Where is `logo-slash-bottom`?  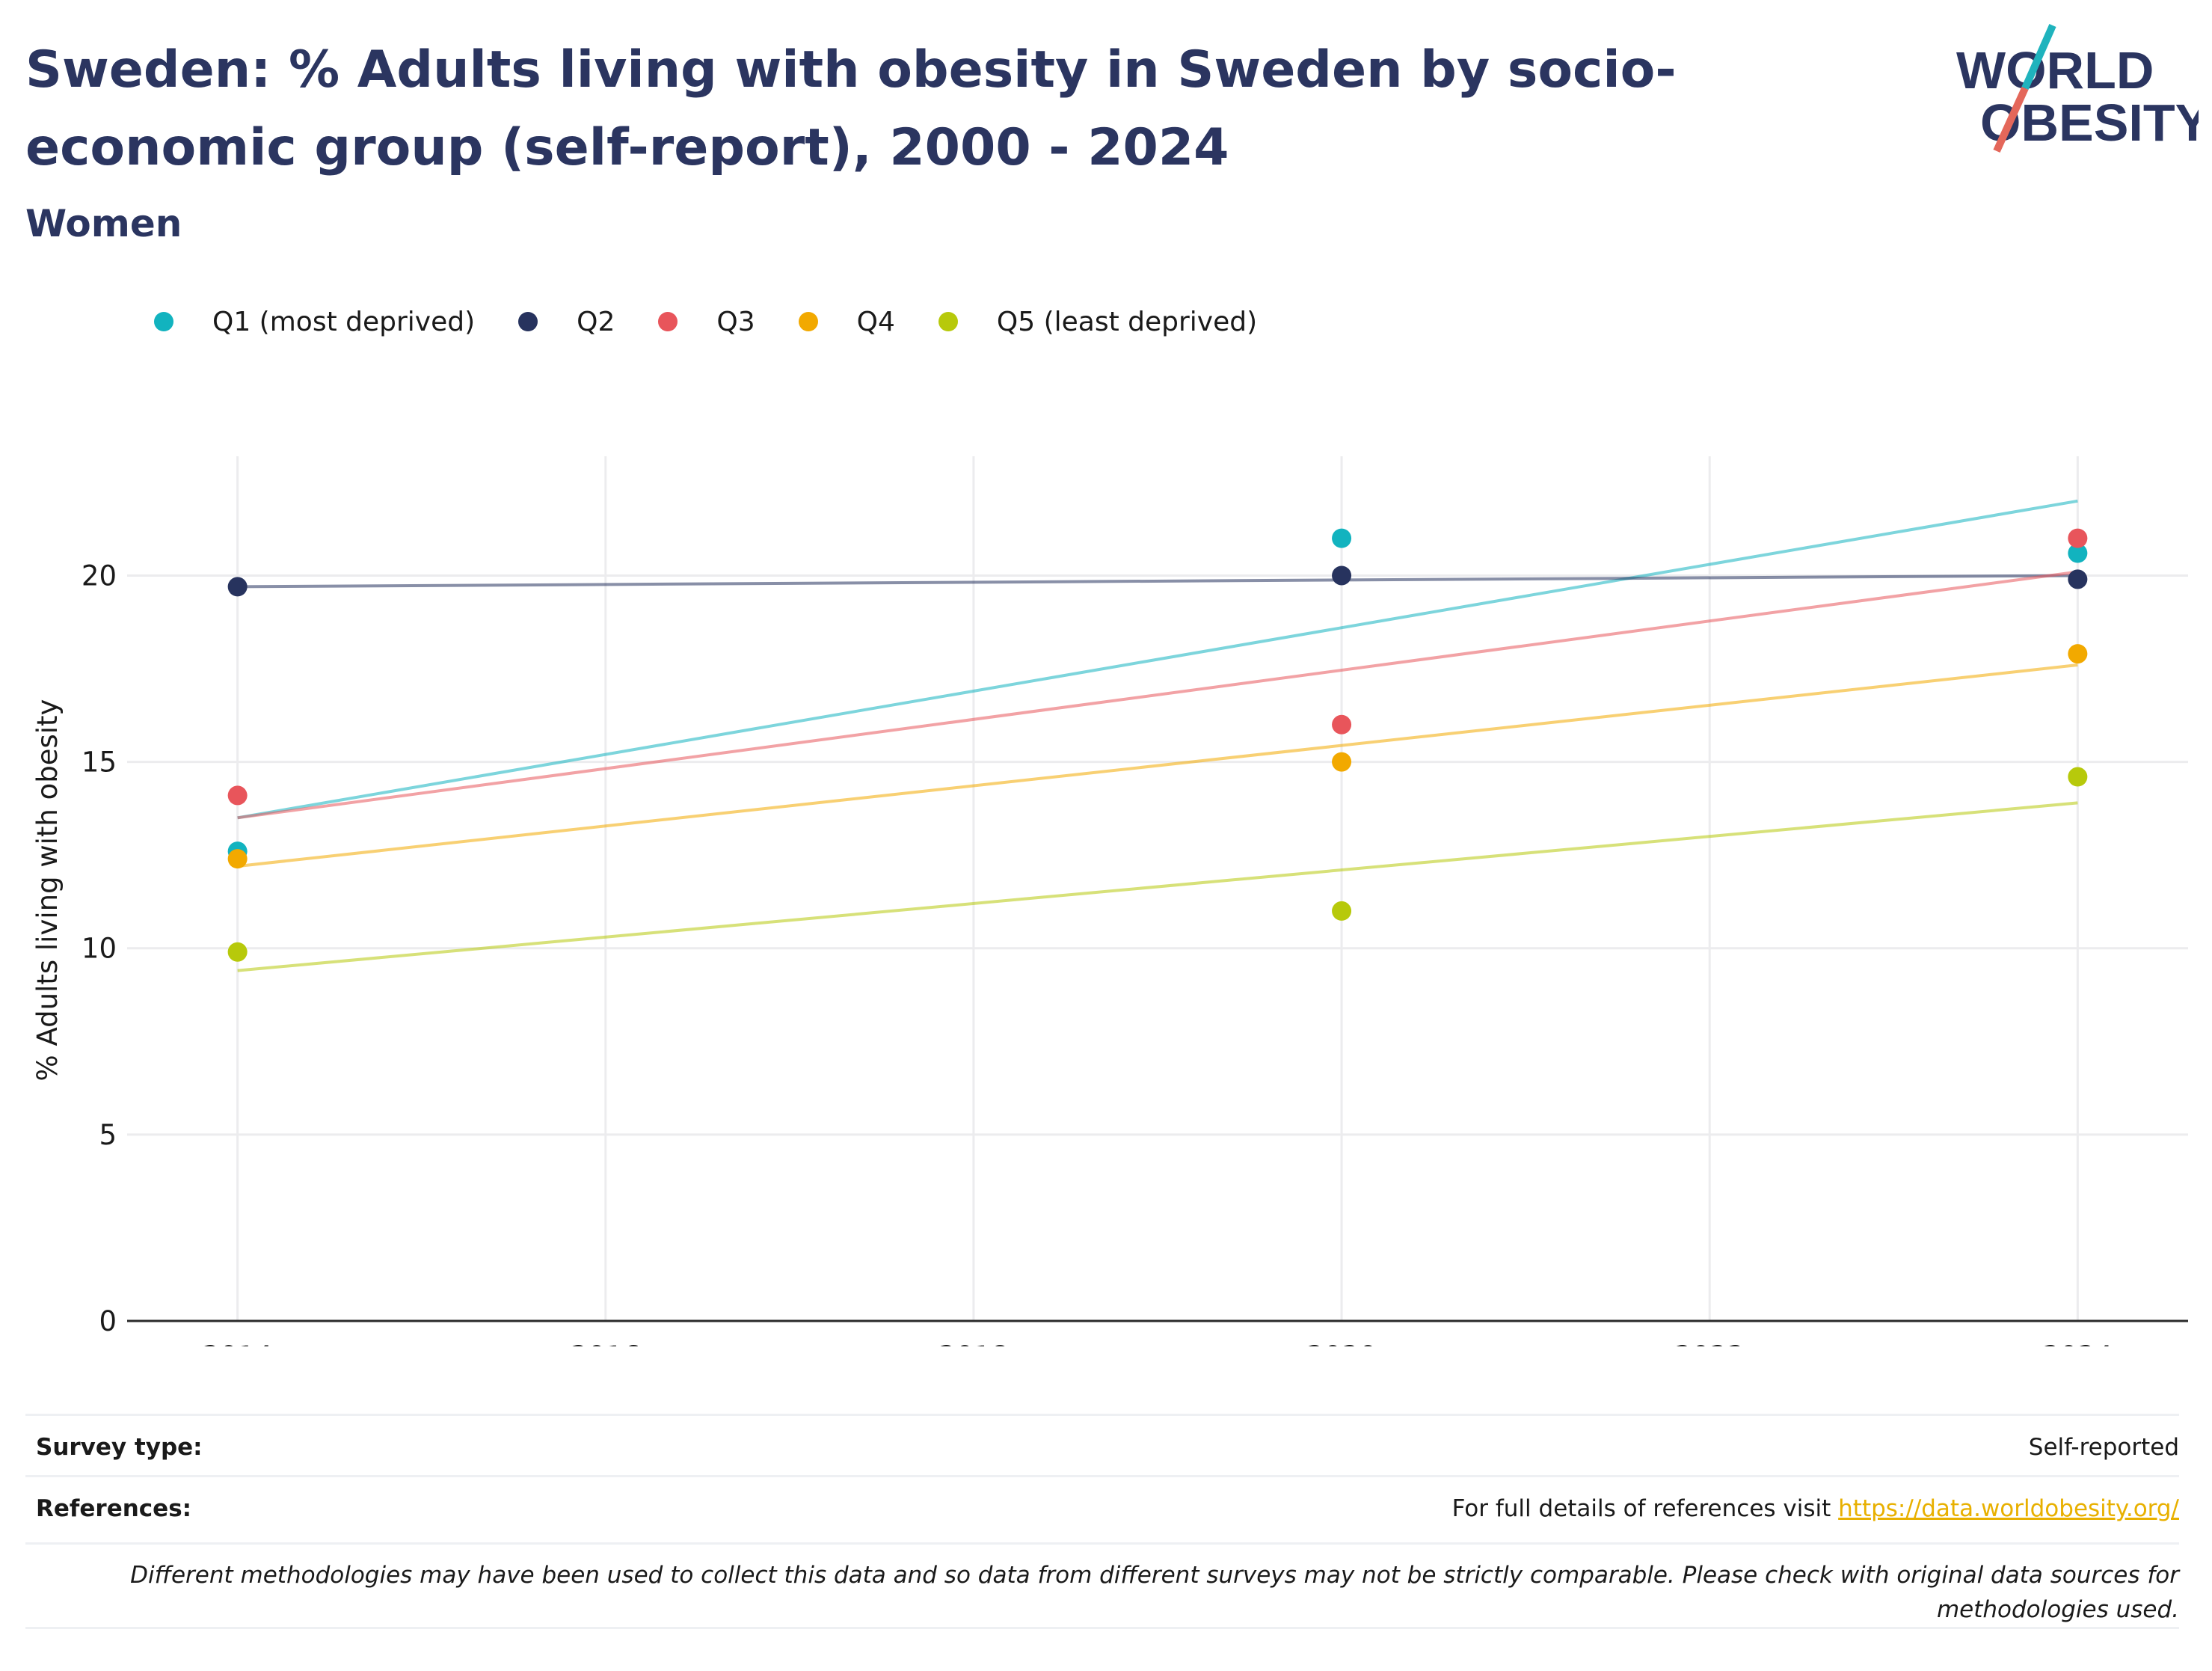 logo-slash-bottom is located at coordinates (2011, 119).